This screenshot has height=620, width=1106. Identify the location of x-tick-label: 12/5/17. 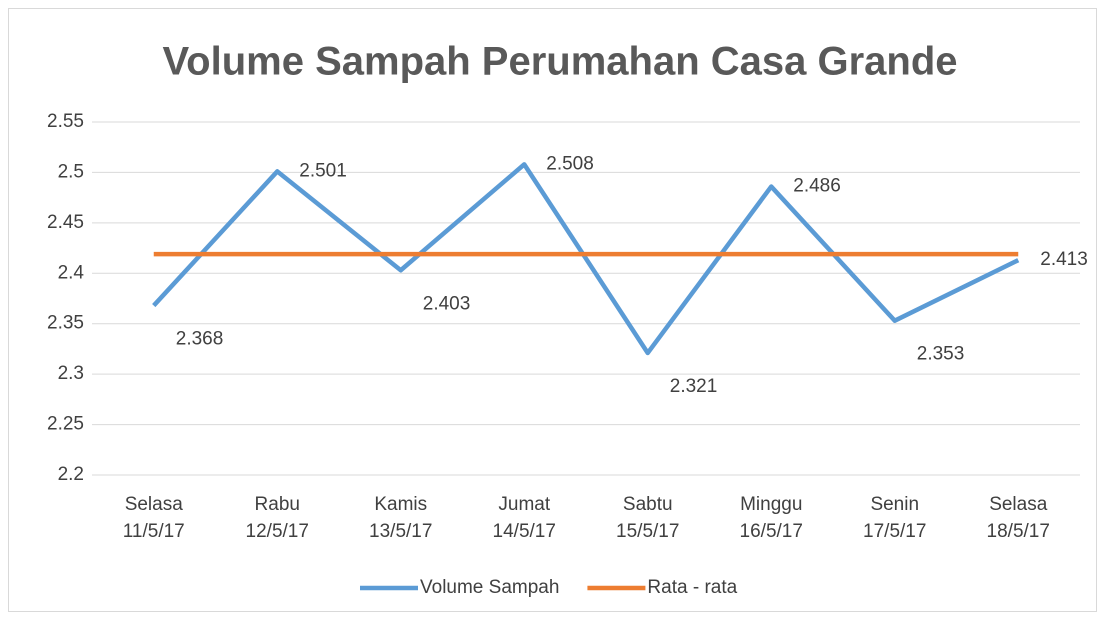
(277, 531).